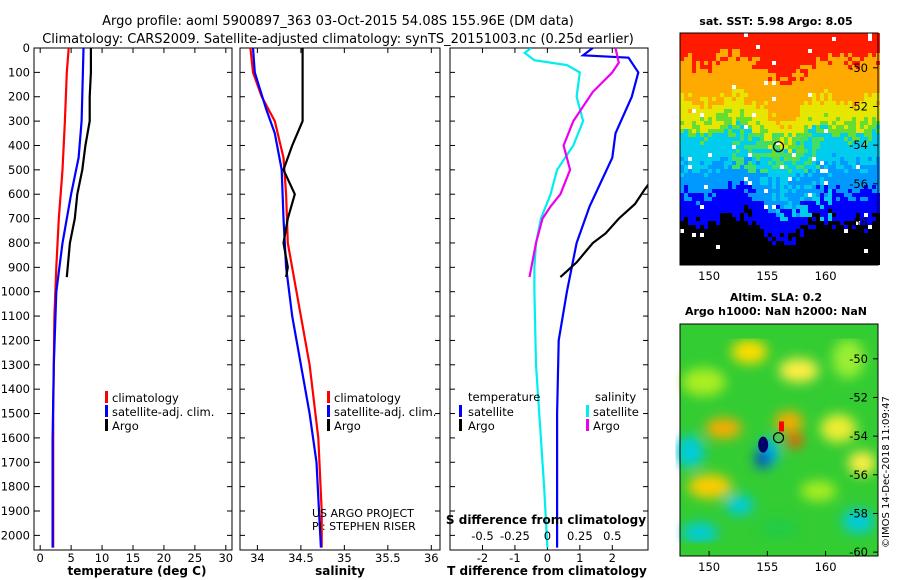 The width and height of the screenshot is (900, 580). What do you see at coordinates (328, 397) in the screenshot?
I see `legend-swatch-climatology` at bounding box center [328, 397].